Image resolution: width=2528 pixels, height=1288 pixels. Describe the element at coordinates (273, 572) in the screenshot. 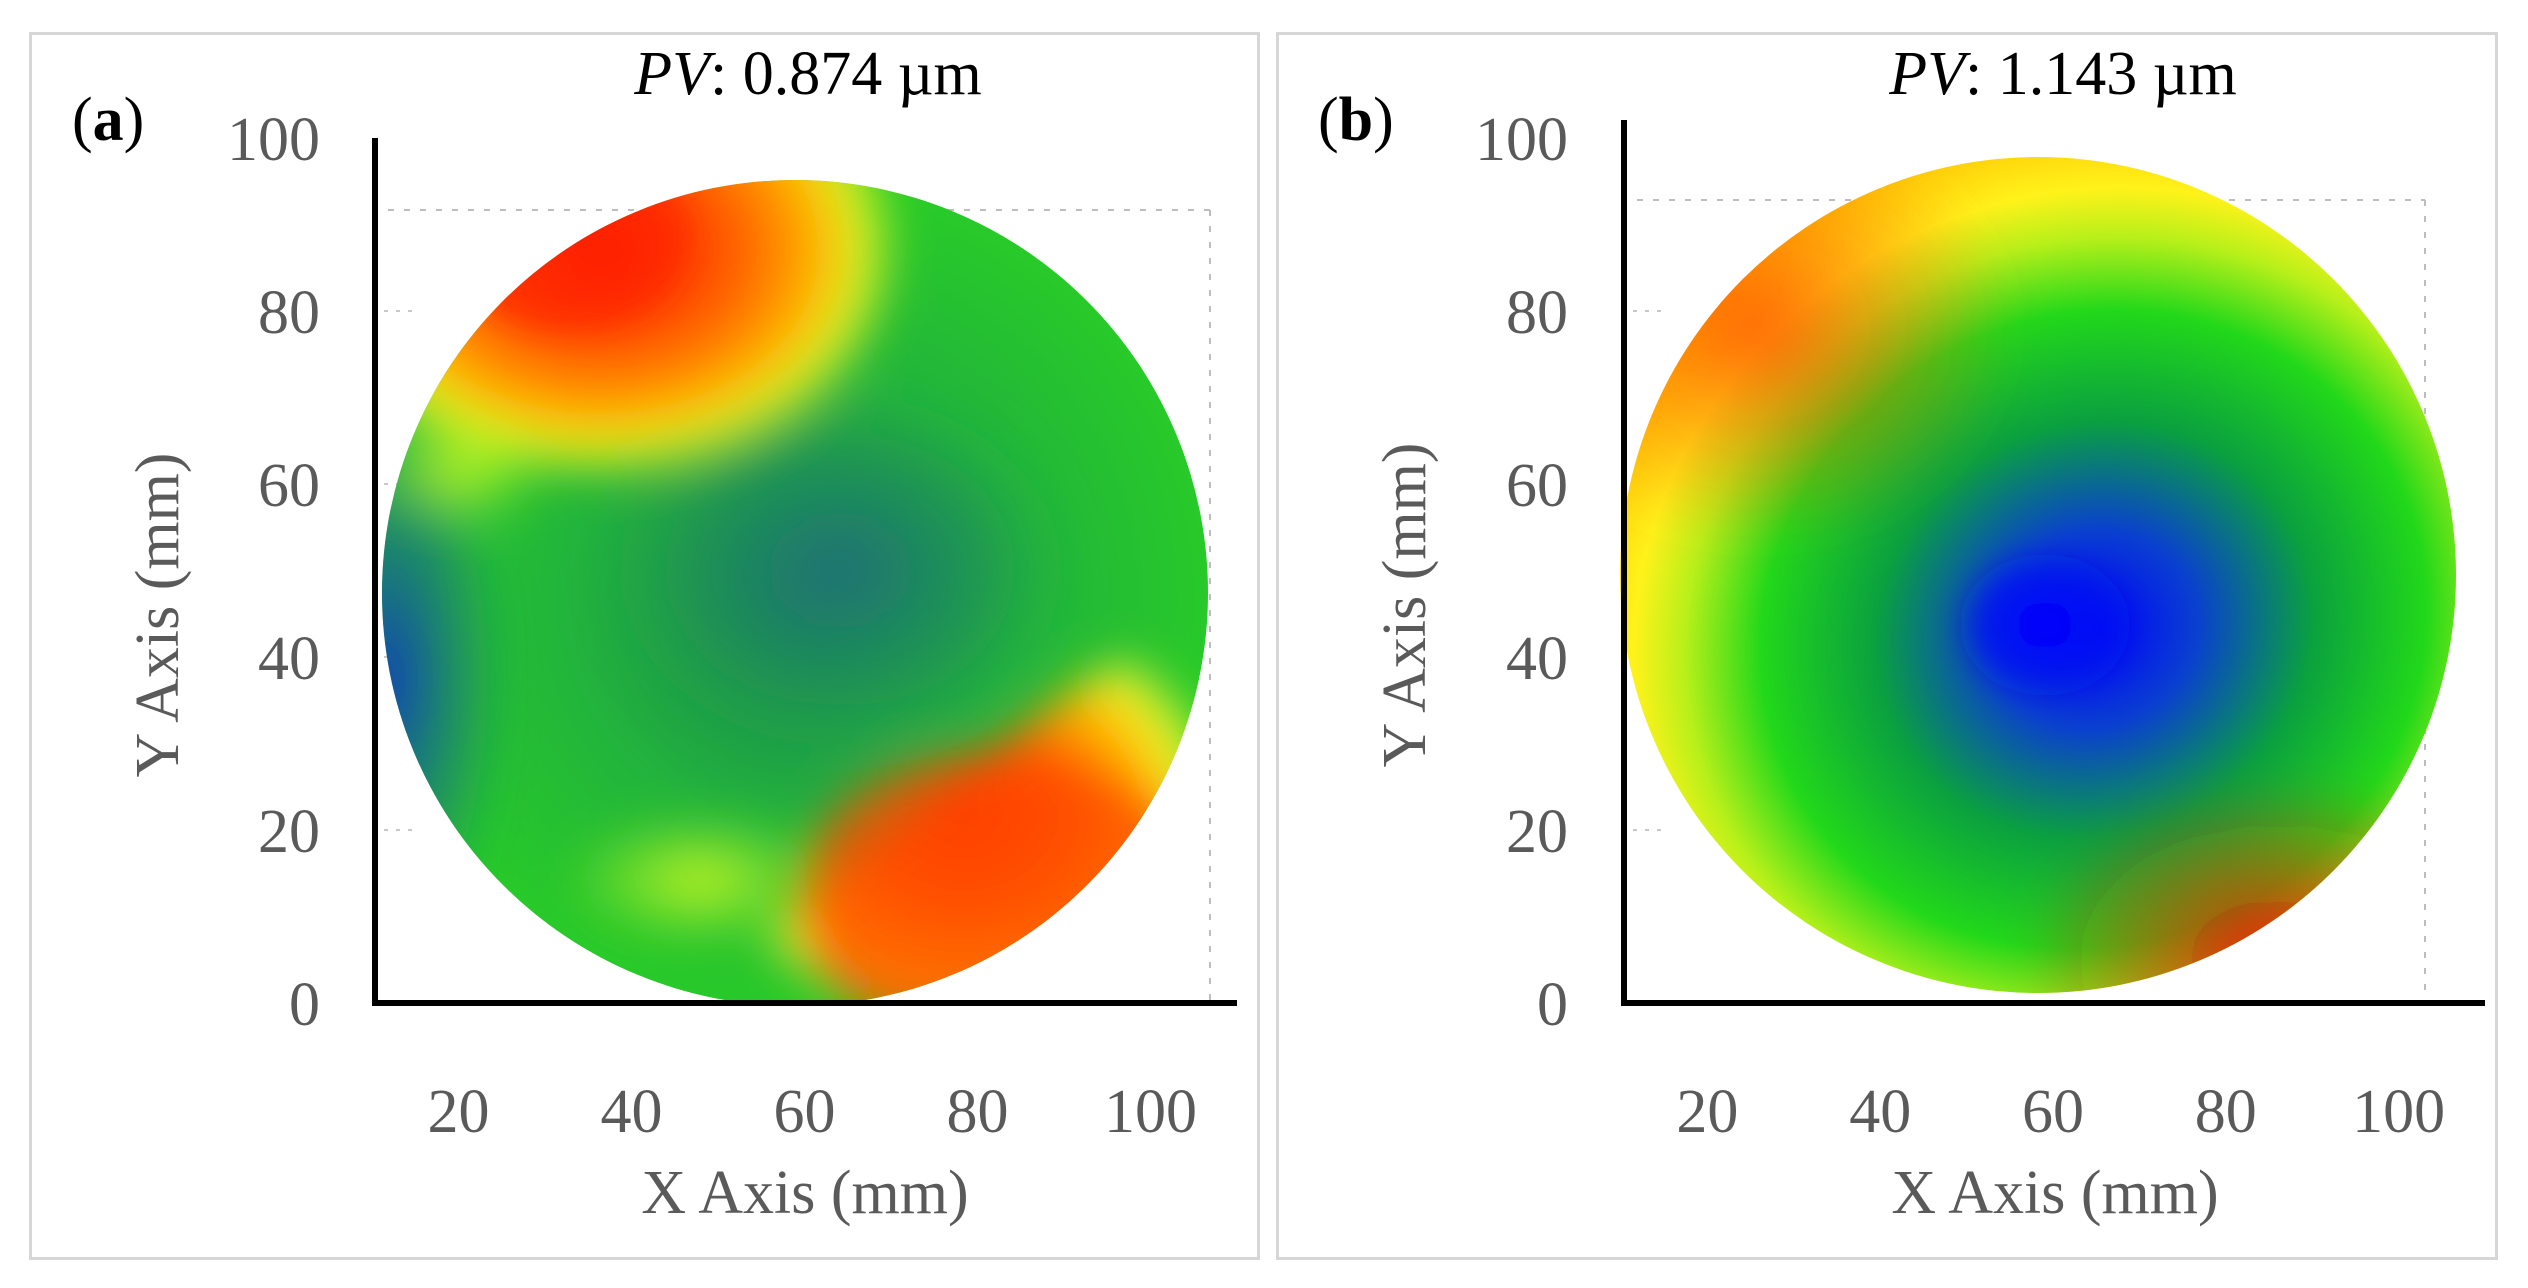

I see `y-ticks-a: 0 20 40 60 80 100` at that location.